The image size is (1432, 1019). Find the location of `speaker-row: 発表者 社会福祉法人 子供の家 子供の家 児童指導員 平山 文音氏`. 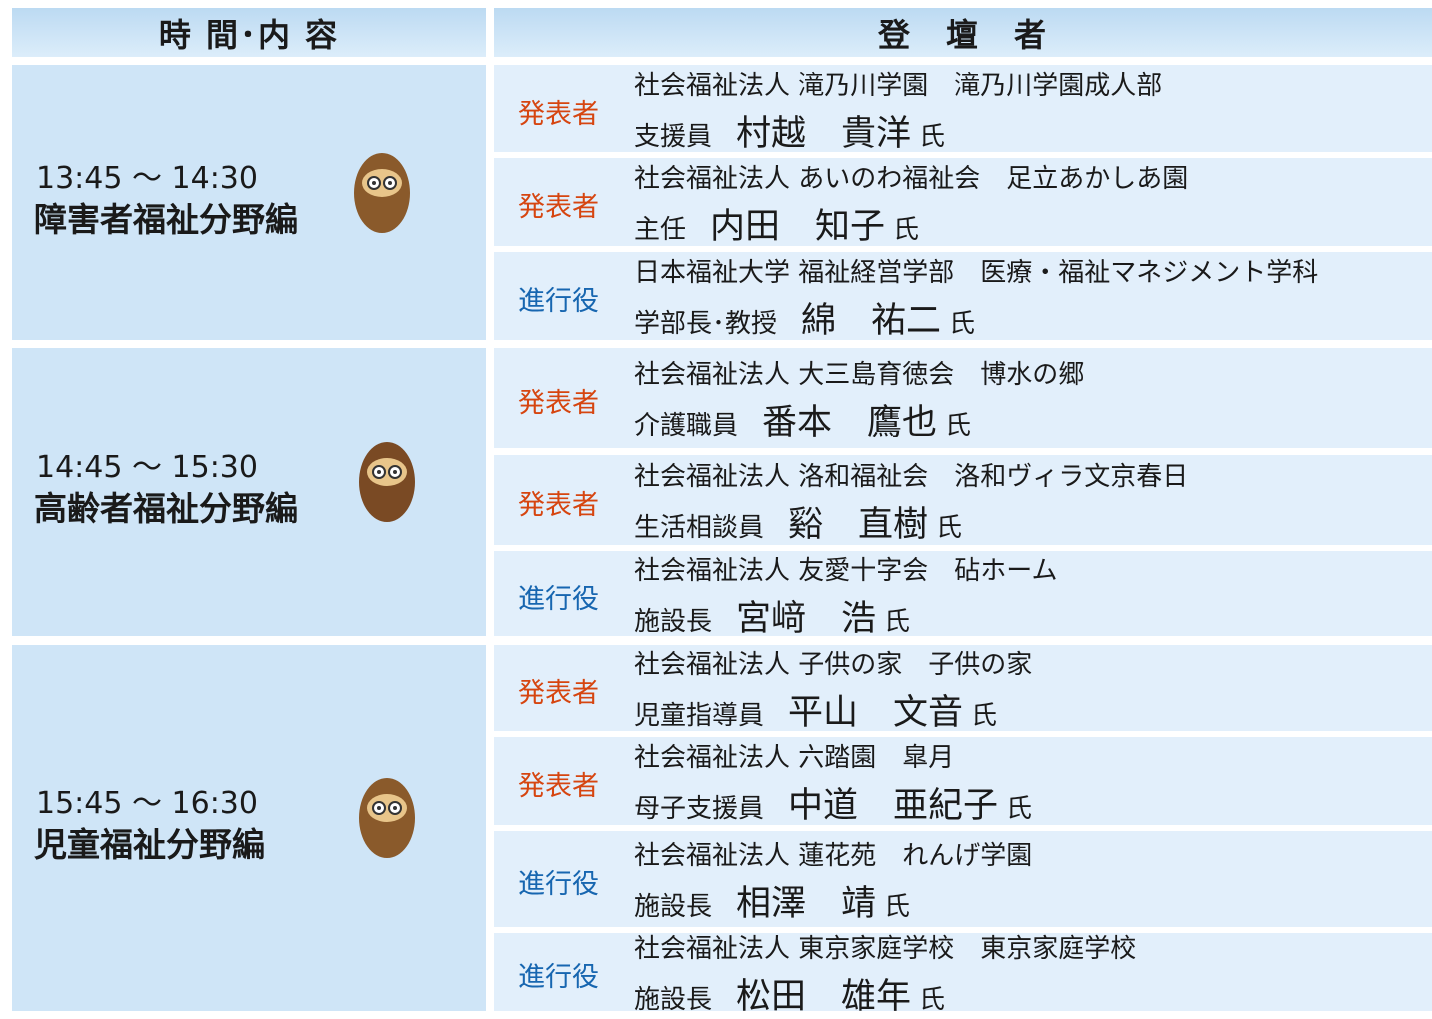

speaker-row: 発表者 社会福祉法人 子供の家 子供の家 児童指導員 平山 文音氏 is located at coordinates (963, 689).